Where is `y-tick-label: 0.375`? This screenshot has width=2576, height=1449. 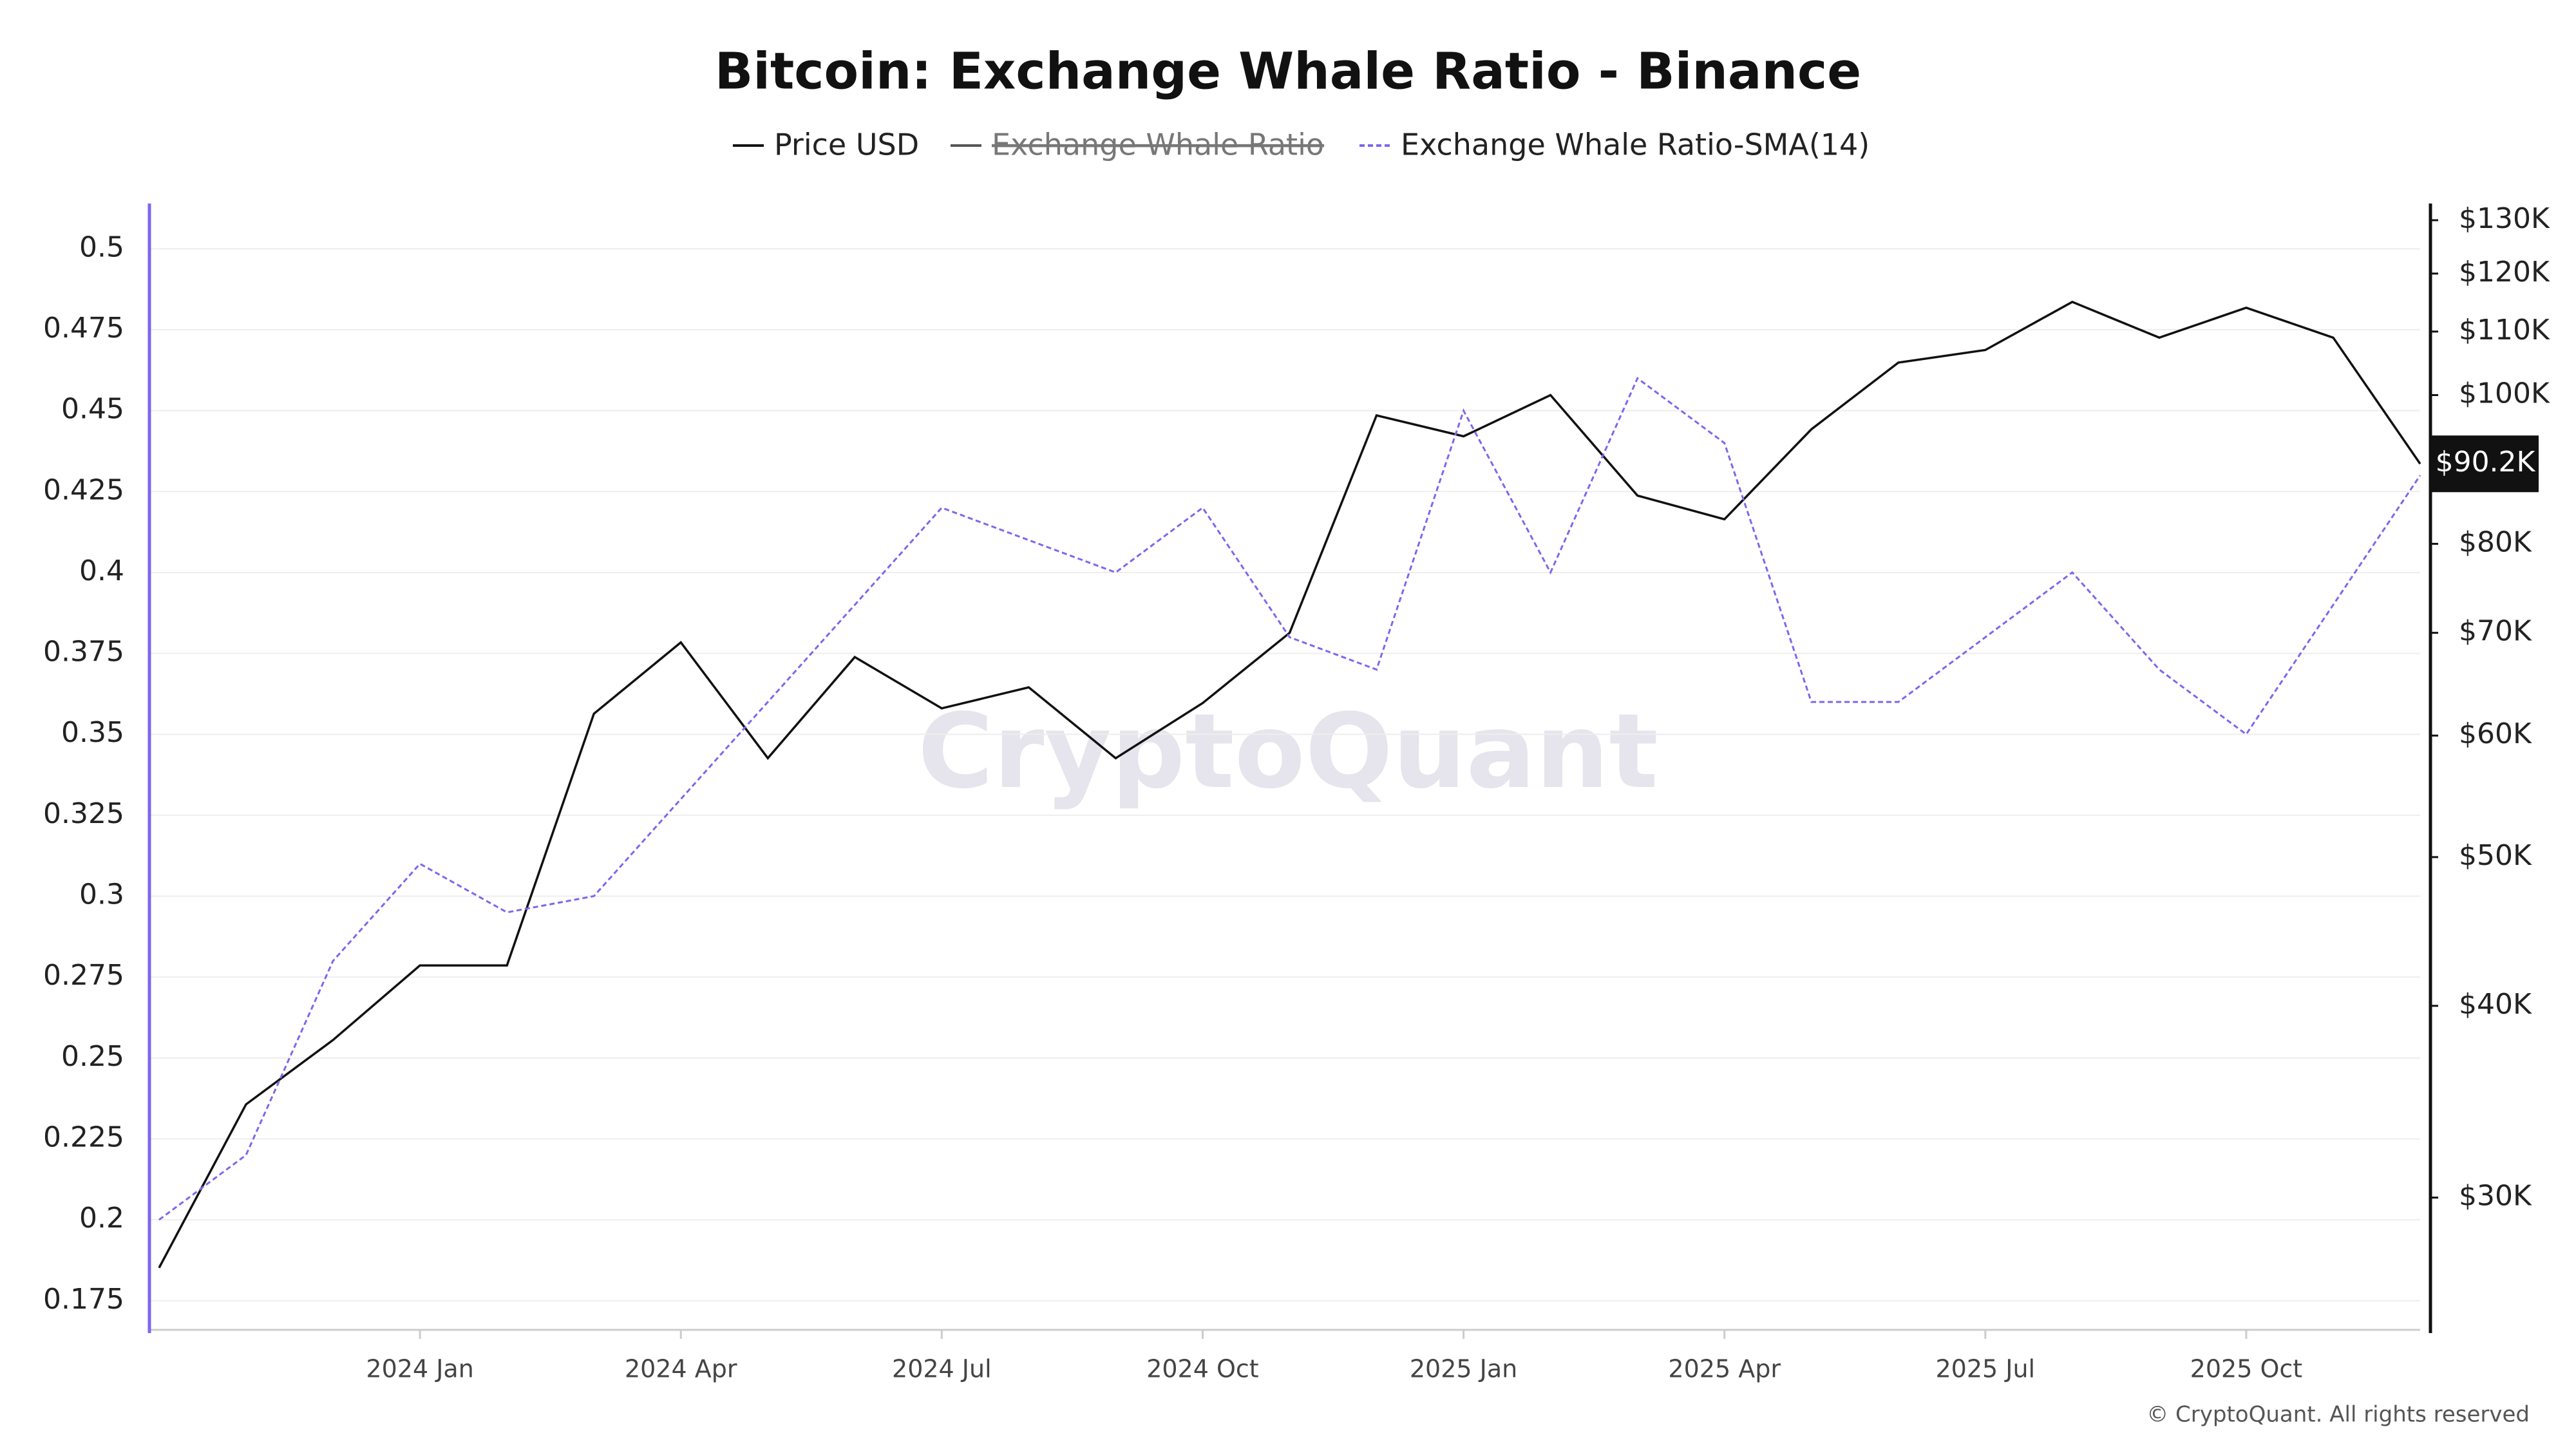 y-tick-label: 0.375 is located at coordinates (83, 652).